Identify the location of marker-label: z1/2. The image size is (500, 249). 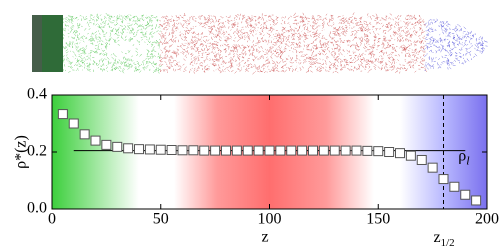
(444, 239).